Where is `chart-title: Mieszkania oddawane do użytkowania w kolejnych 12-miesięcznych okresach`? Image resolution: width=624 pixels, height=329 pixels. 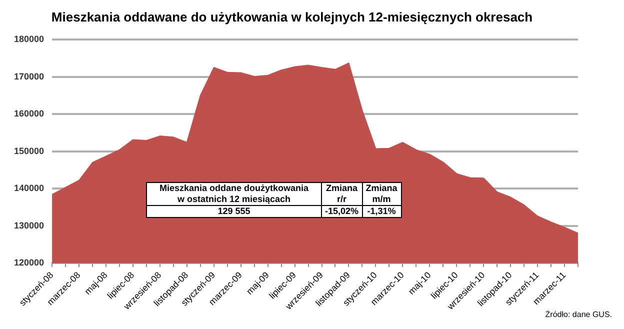 chart-title: Mieszkania oddawane do użytkowania w kolejnych 12-miesięcznych okresach is located at coordinates (292, 16).